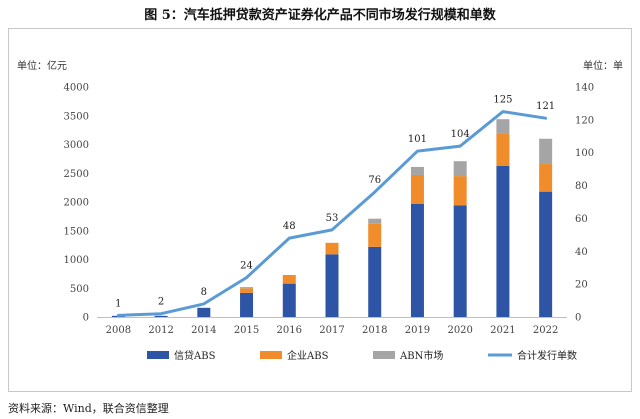 Image resolution: width=640 pixels, height=419 pixels. Describe the element at coordinates (161, 302) in the screenshot. I see `line-data-label: 2` at that location.